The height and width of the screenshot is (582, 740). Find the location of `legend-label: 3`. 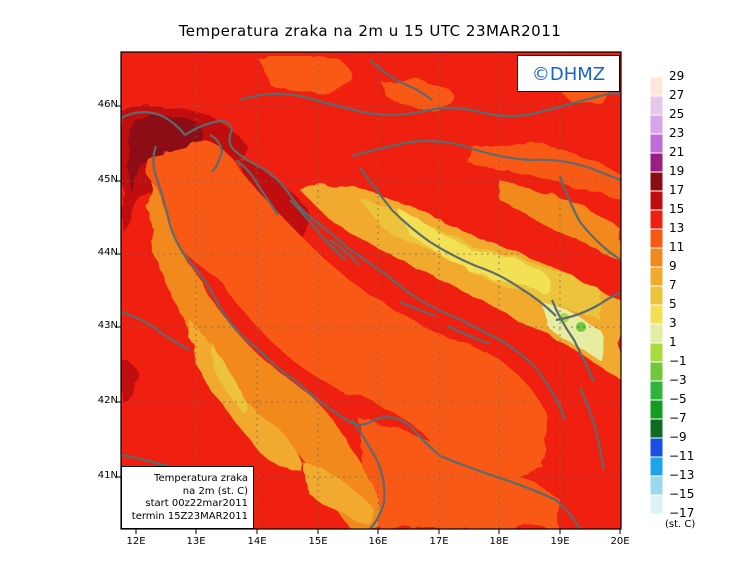

legend-label: 3 is located at coordinates (673, 323).